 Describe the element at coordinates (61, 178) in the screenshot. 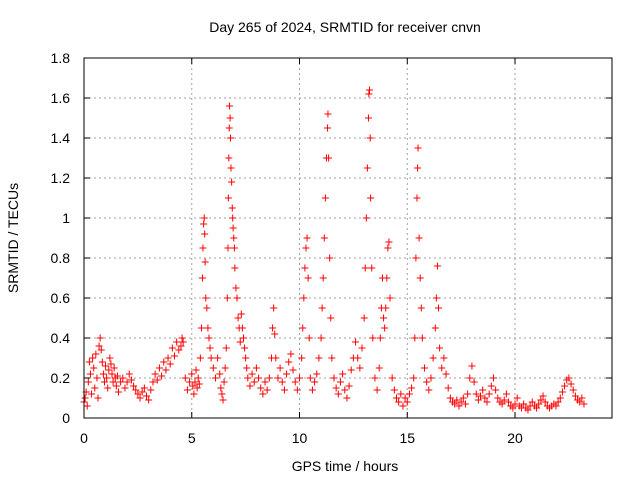

I see `y-tick-label: 1.2` at that location.